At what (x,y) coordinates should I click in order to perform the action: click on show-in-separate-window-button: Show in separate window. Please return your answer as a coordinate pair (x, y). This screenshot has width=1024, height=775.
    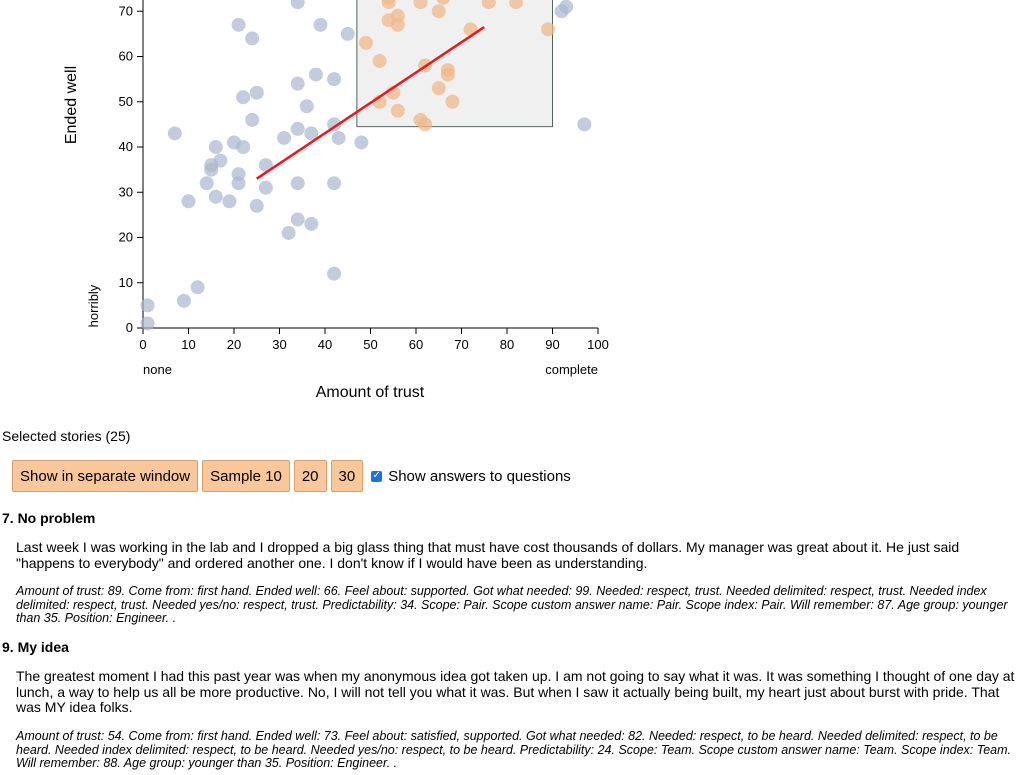
    Looking at the image, I should click on (105, 476).